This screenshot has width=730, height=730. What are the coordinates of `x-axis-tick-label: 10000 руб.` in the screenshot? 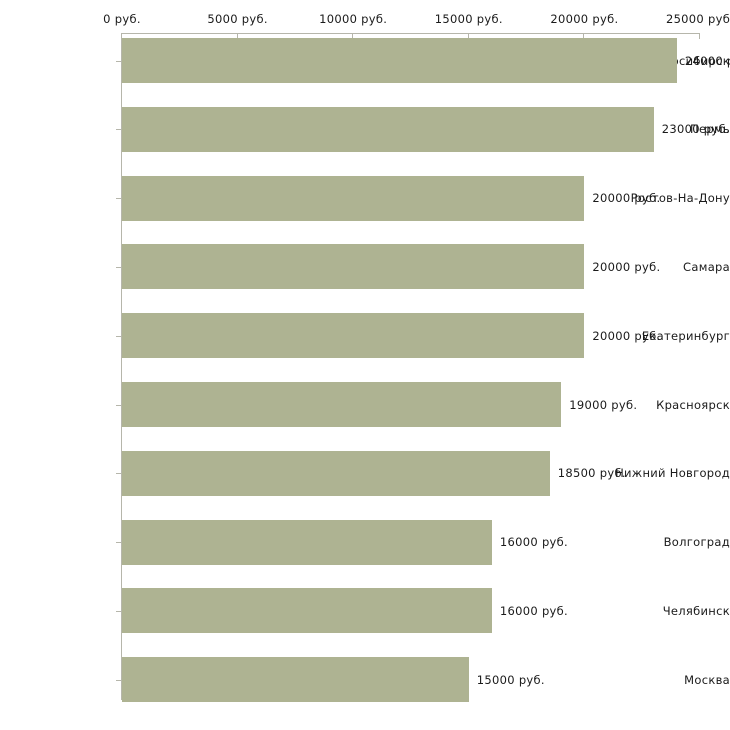 It's located at (353, 19).